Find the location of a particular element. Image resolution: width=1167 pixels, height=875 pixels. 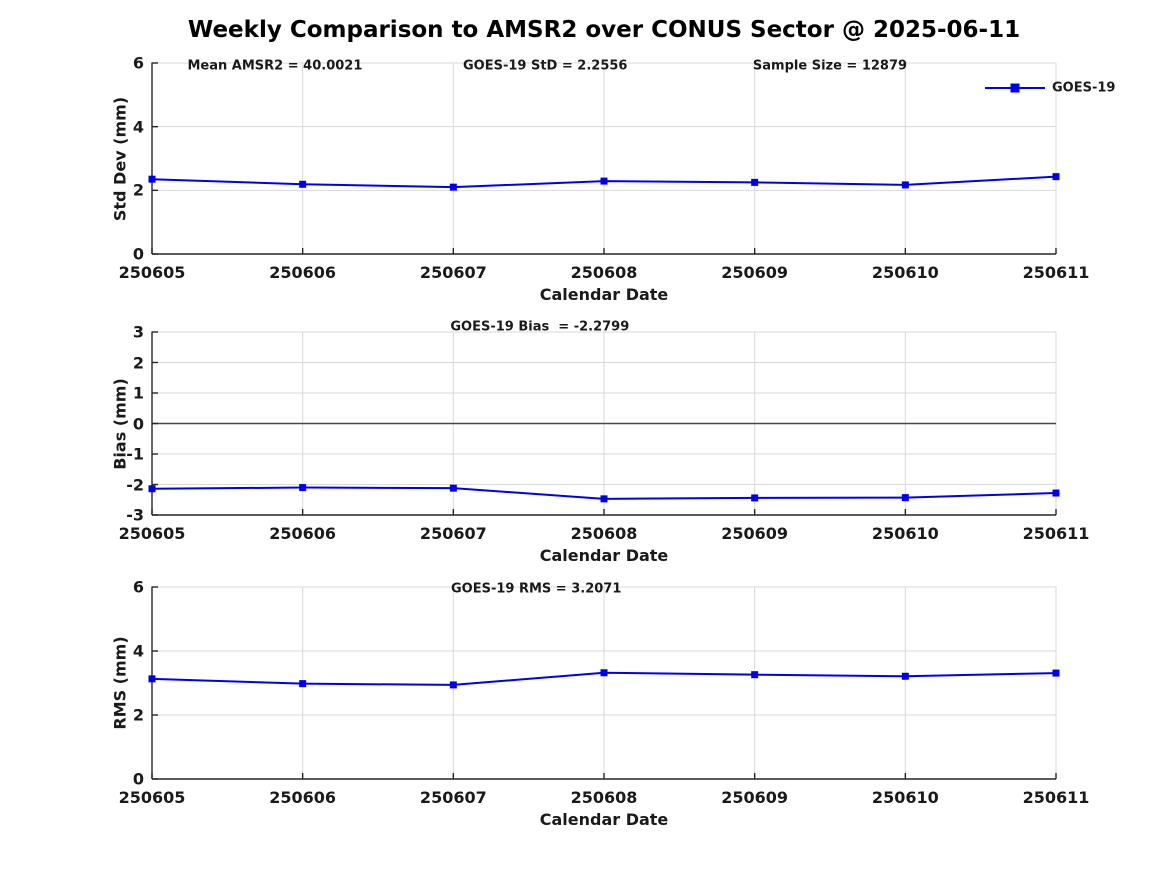

y-tick-label: -2 is located at coordinates (135, 484).